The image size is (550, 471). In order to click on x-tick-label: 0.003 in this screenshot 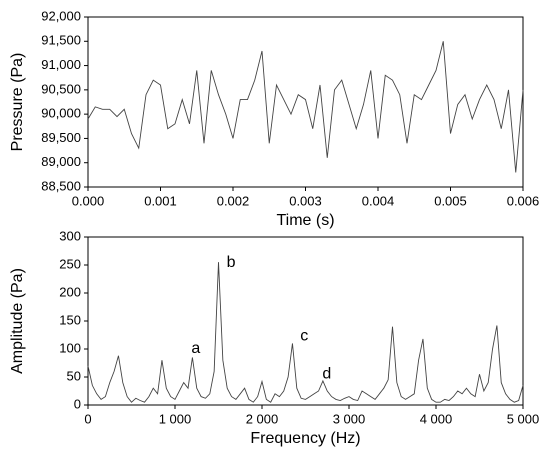, I will do `click(305, 200)`.